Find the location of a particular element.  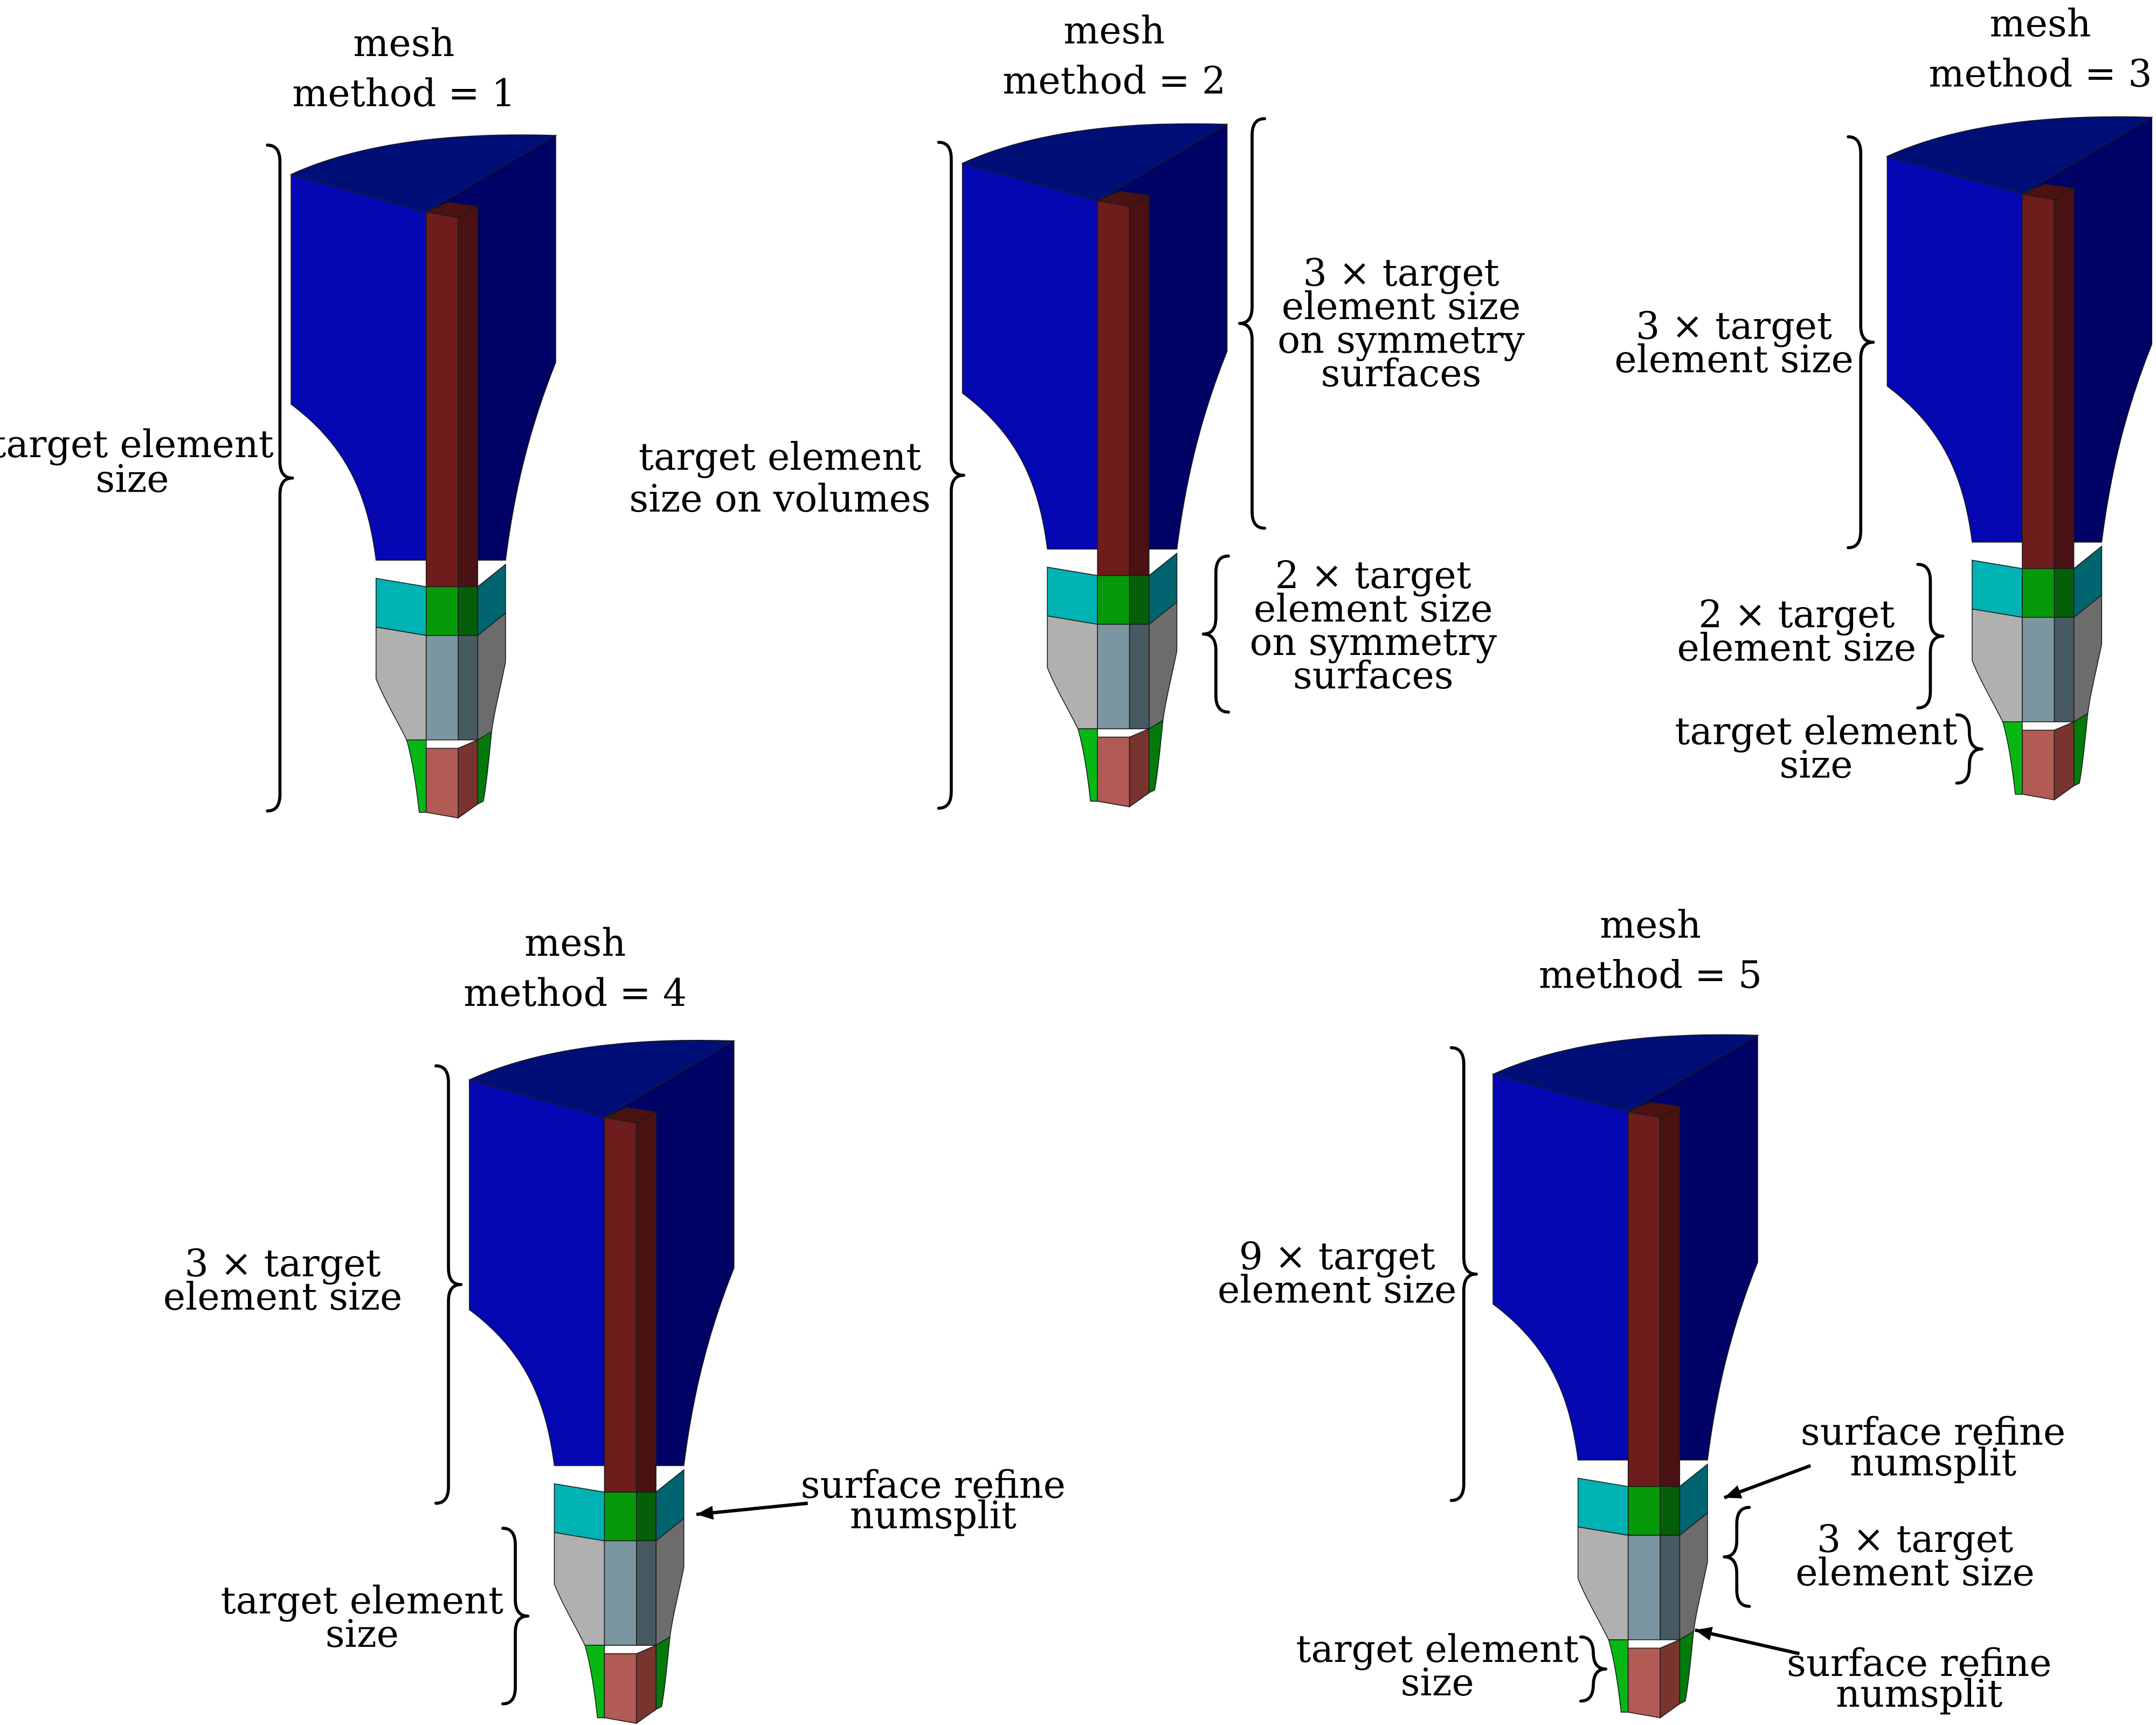

panel-title-line2: method = 5 is located at coordinates (1650, 976).